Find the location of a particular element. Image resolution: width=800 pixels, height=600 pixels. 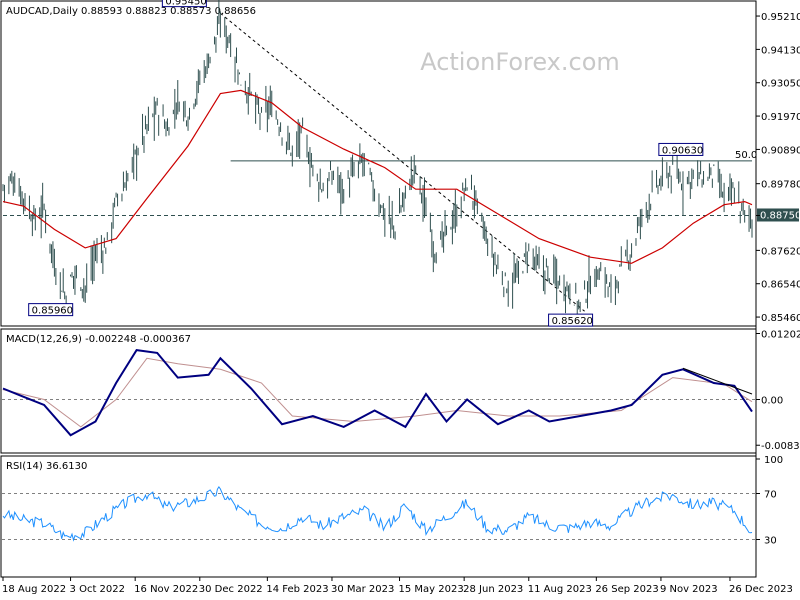

x-tick-label: 3 Oct 2022 is located at coordinates (97, 589).